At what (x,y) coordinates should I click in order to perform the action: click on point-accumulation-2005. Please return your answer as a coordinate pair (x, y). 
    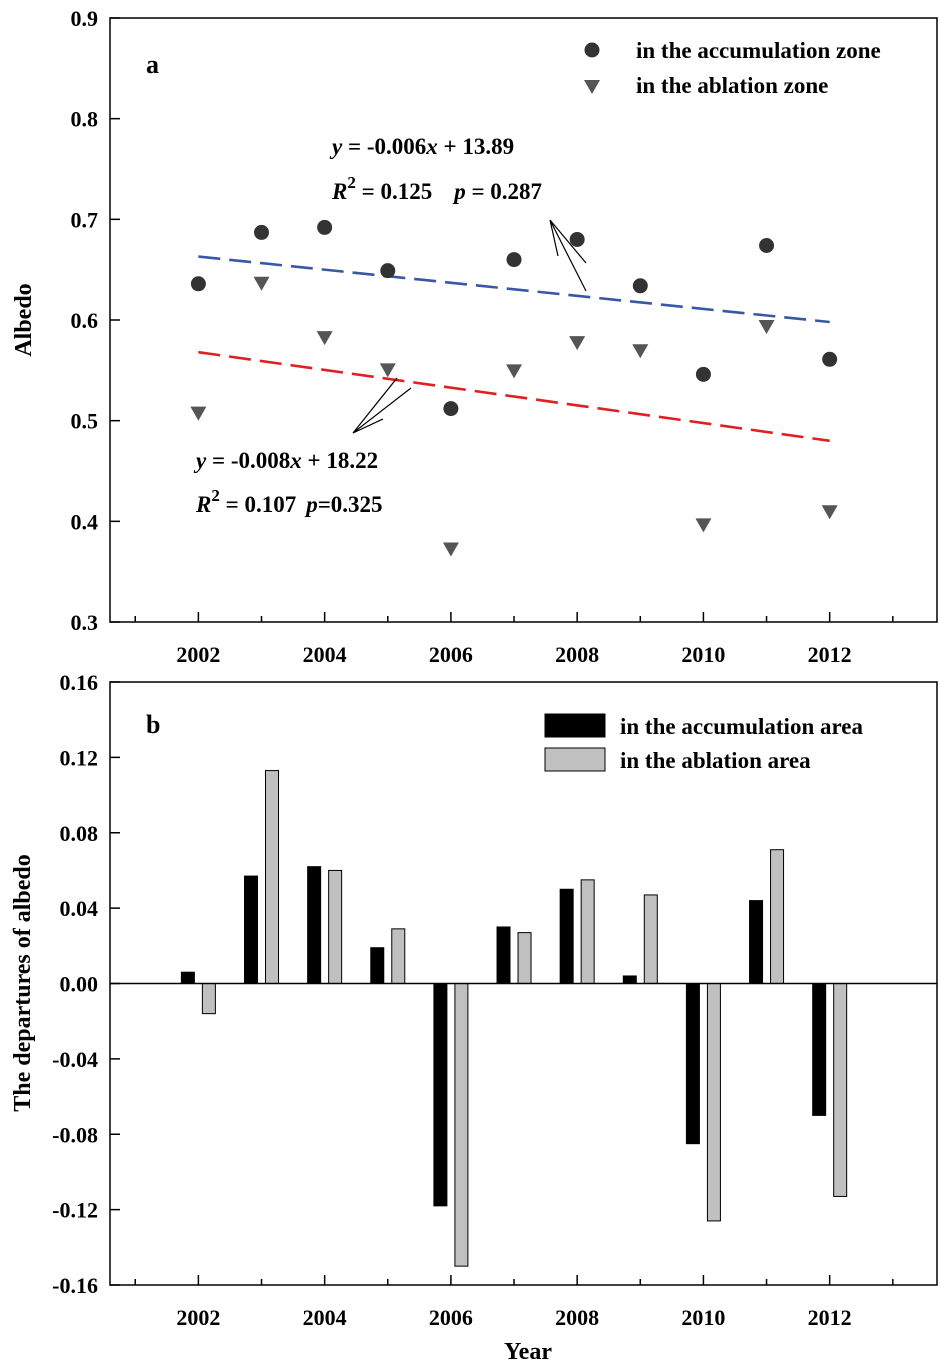
    Looking at the image, I should click on (388, 271).